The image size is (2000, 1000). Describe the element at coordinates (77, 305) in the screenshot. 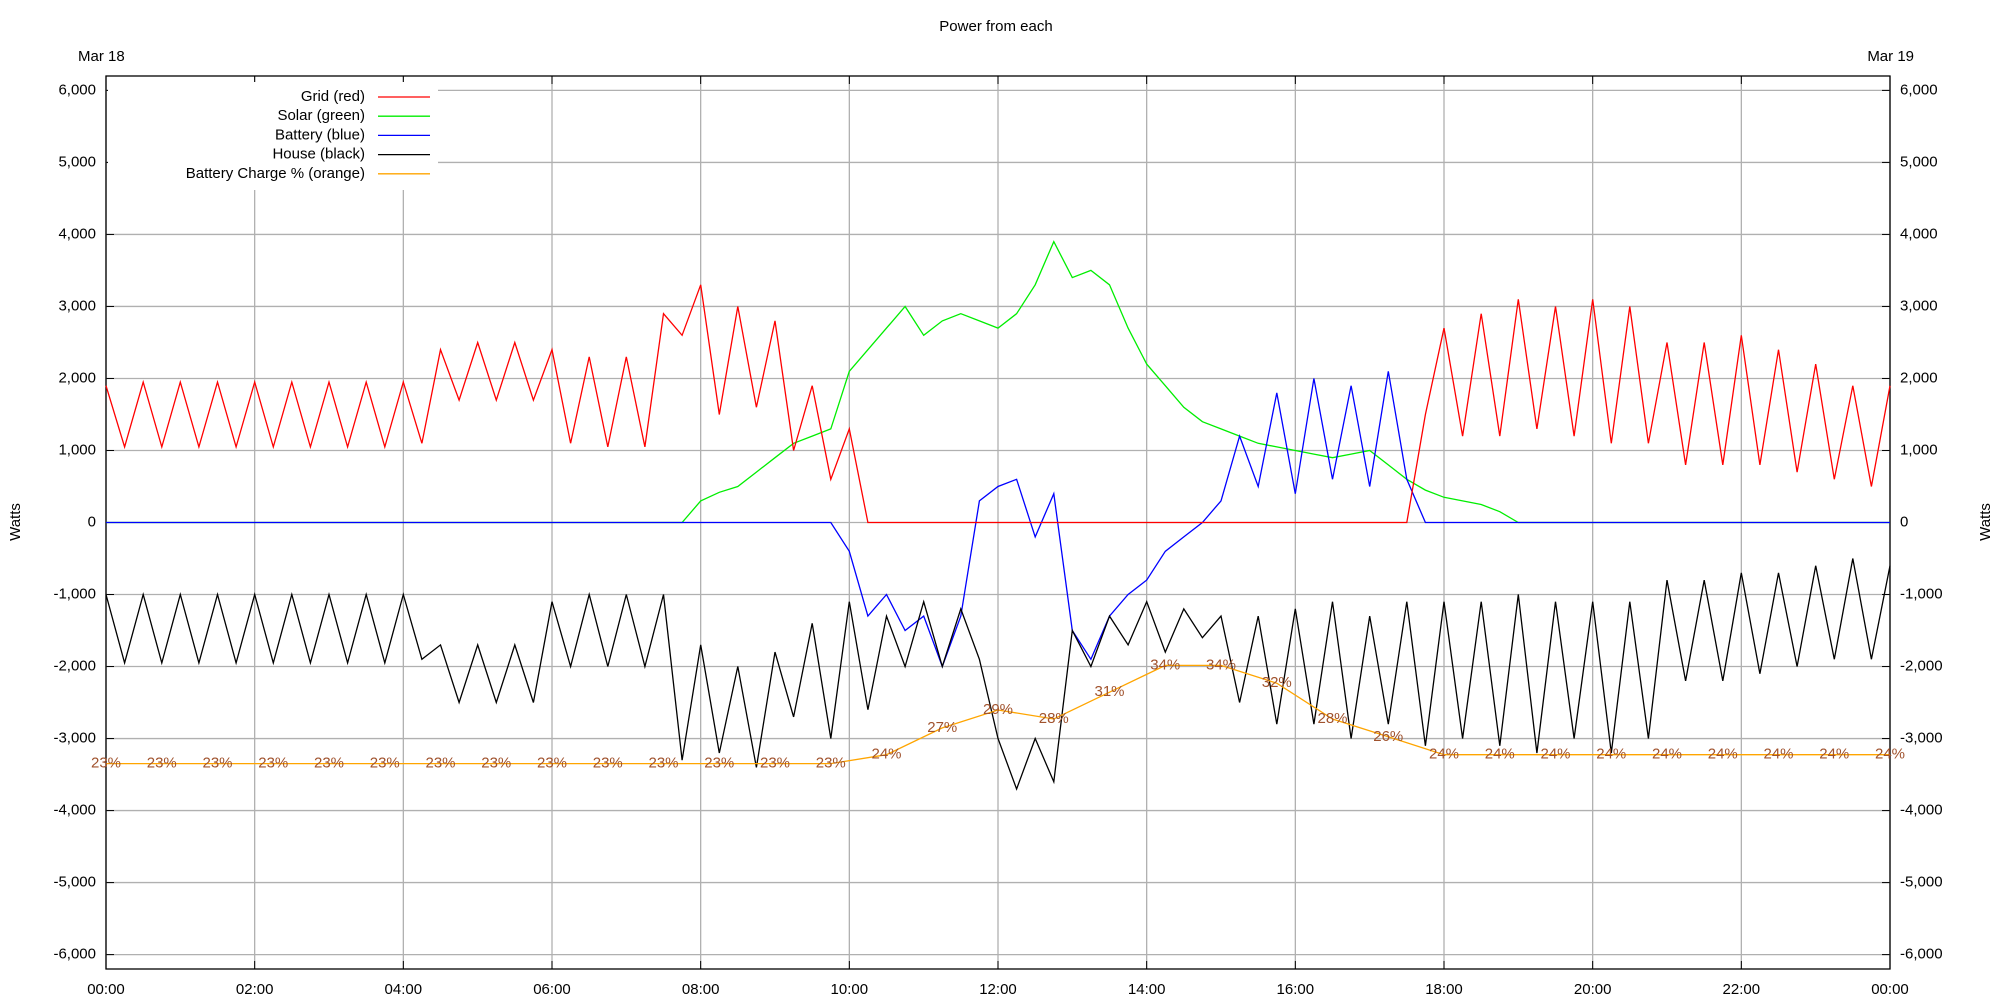

I see `y-tick-label: 3,000` at that location.